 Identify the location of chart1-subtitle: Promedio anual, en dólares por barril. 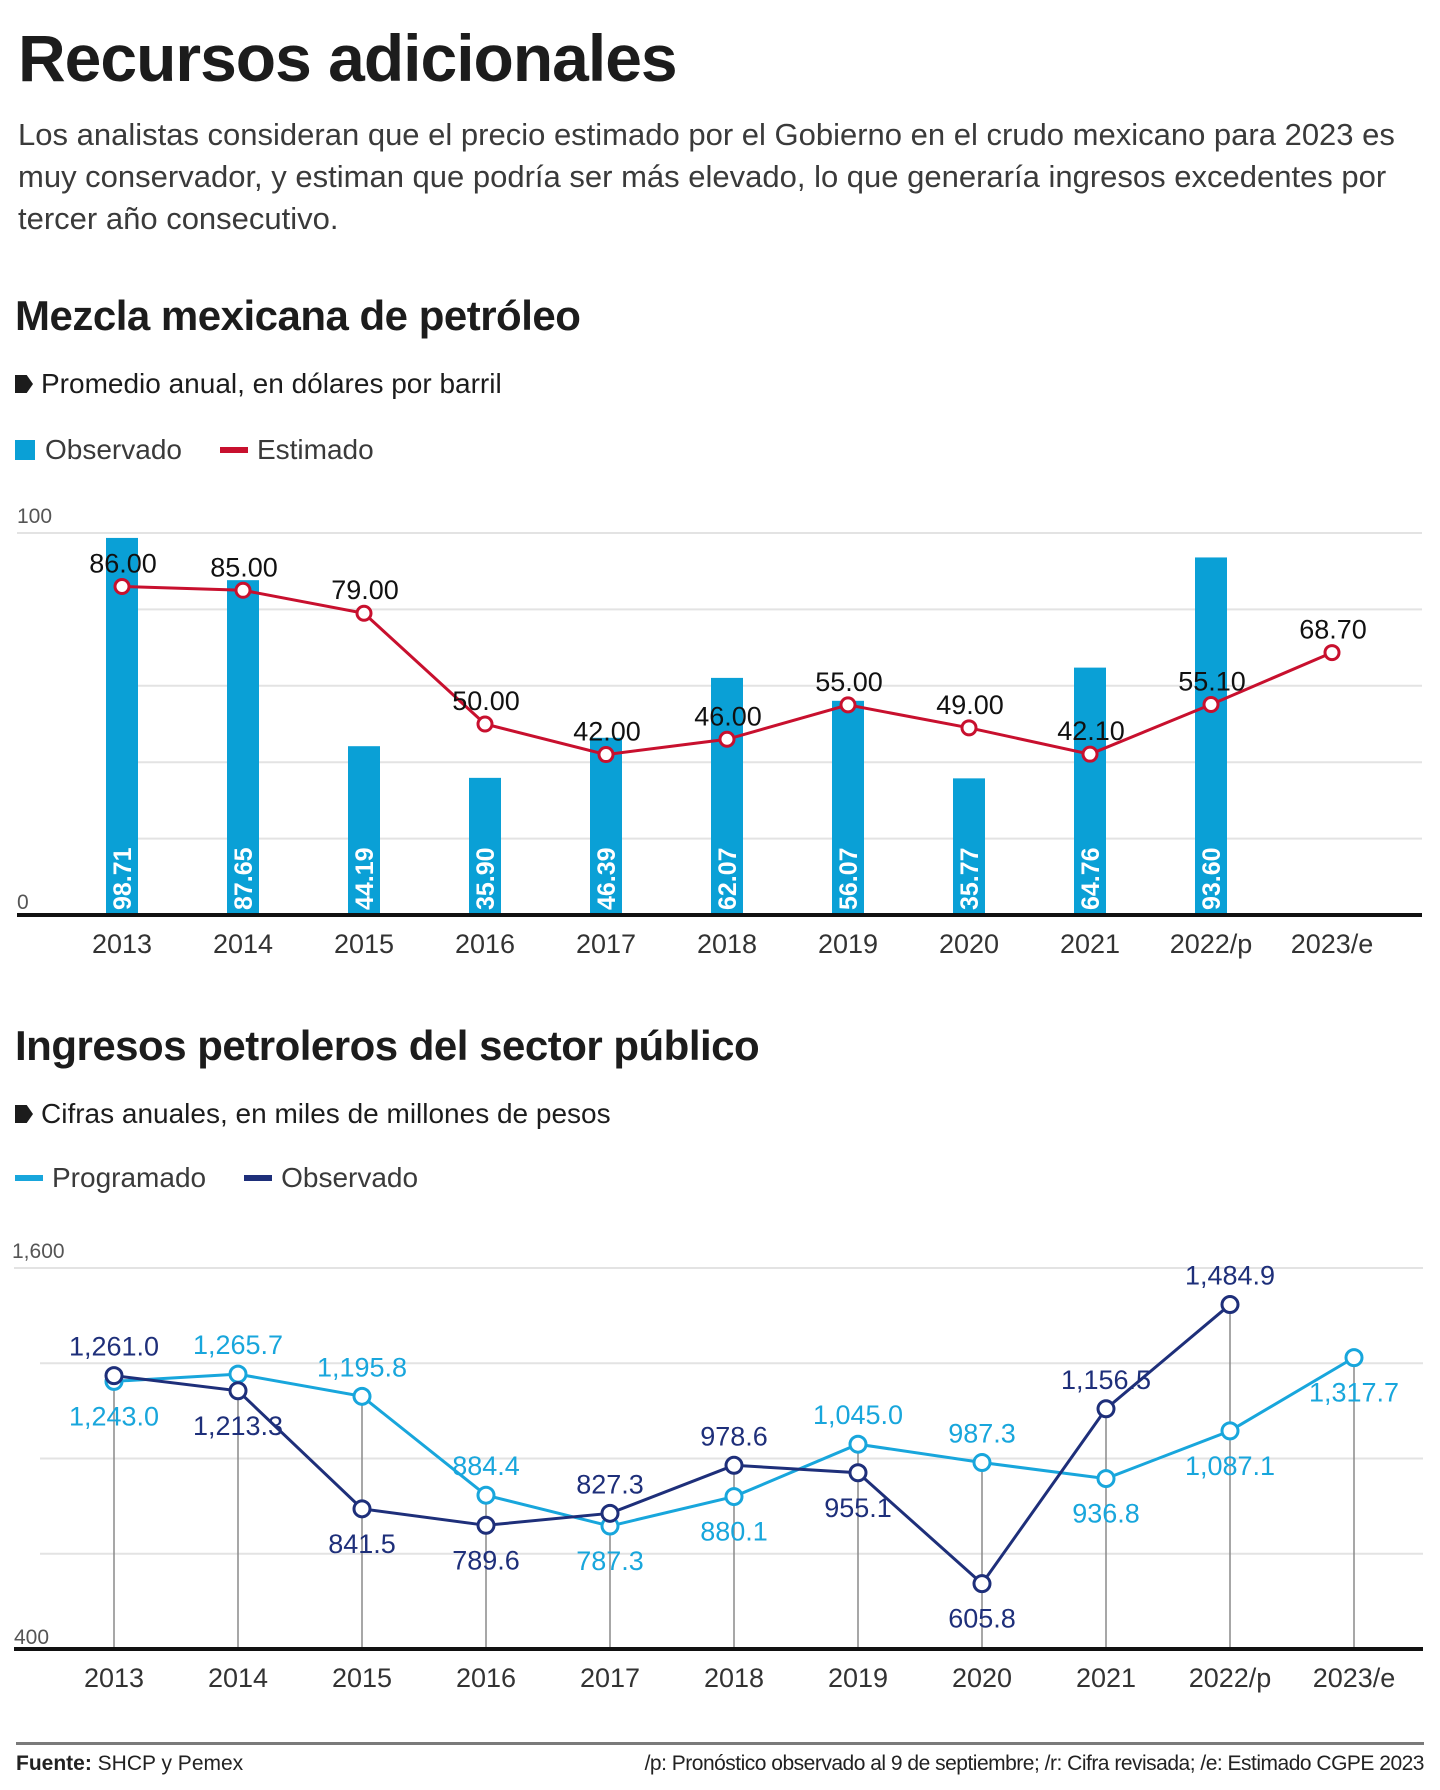
(258, 384).